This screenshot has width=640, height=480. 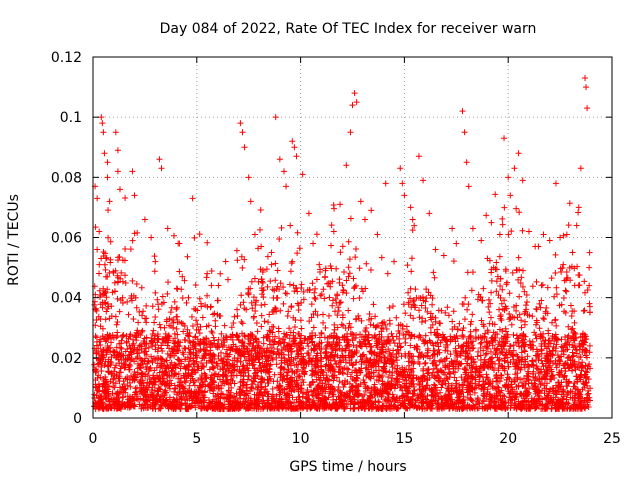 What do you see at coordinates (272, 359) in the screenshot?
I see `roti-point-dense-1928` at bounding box center [272, 359].